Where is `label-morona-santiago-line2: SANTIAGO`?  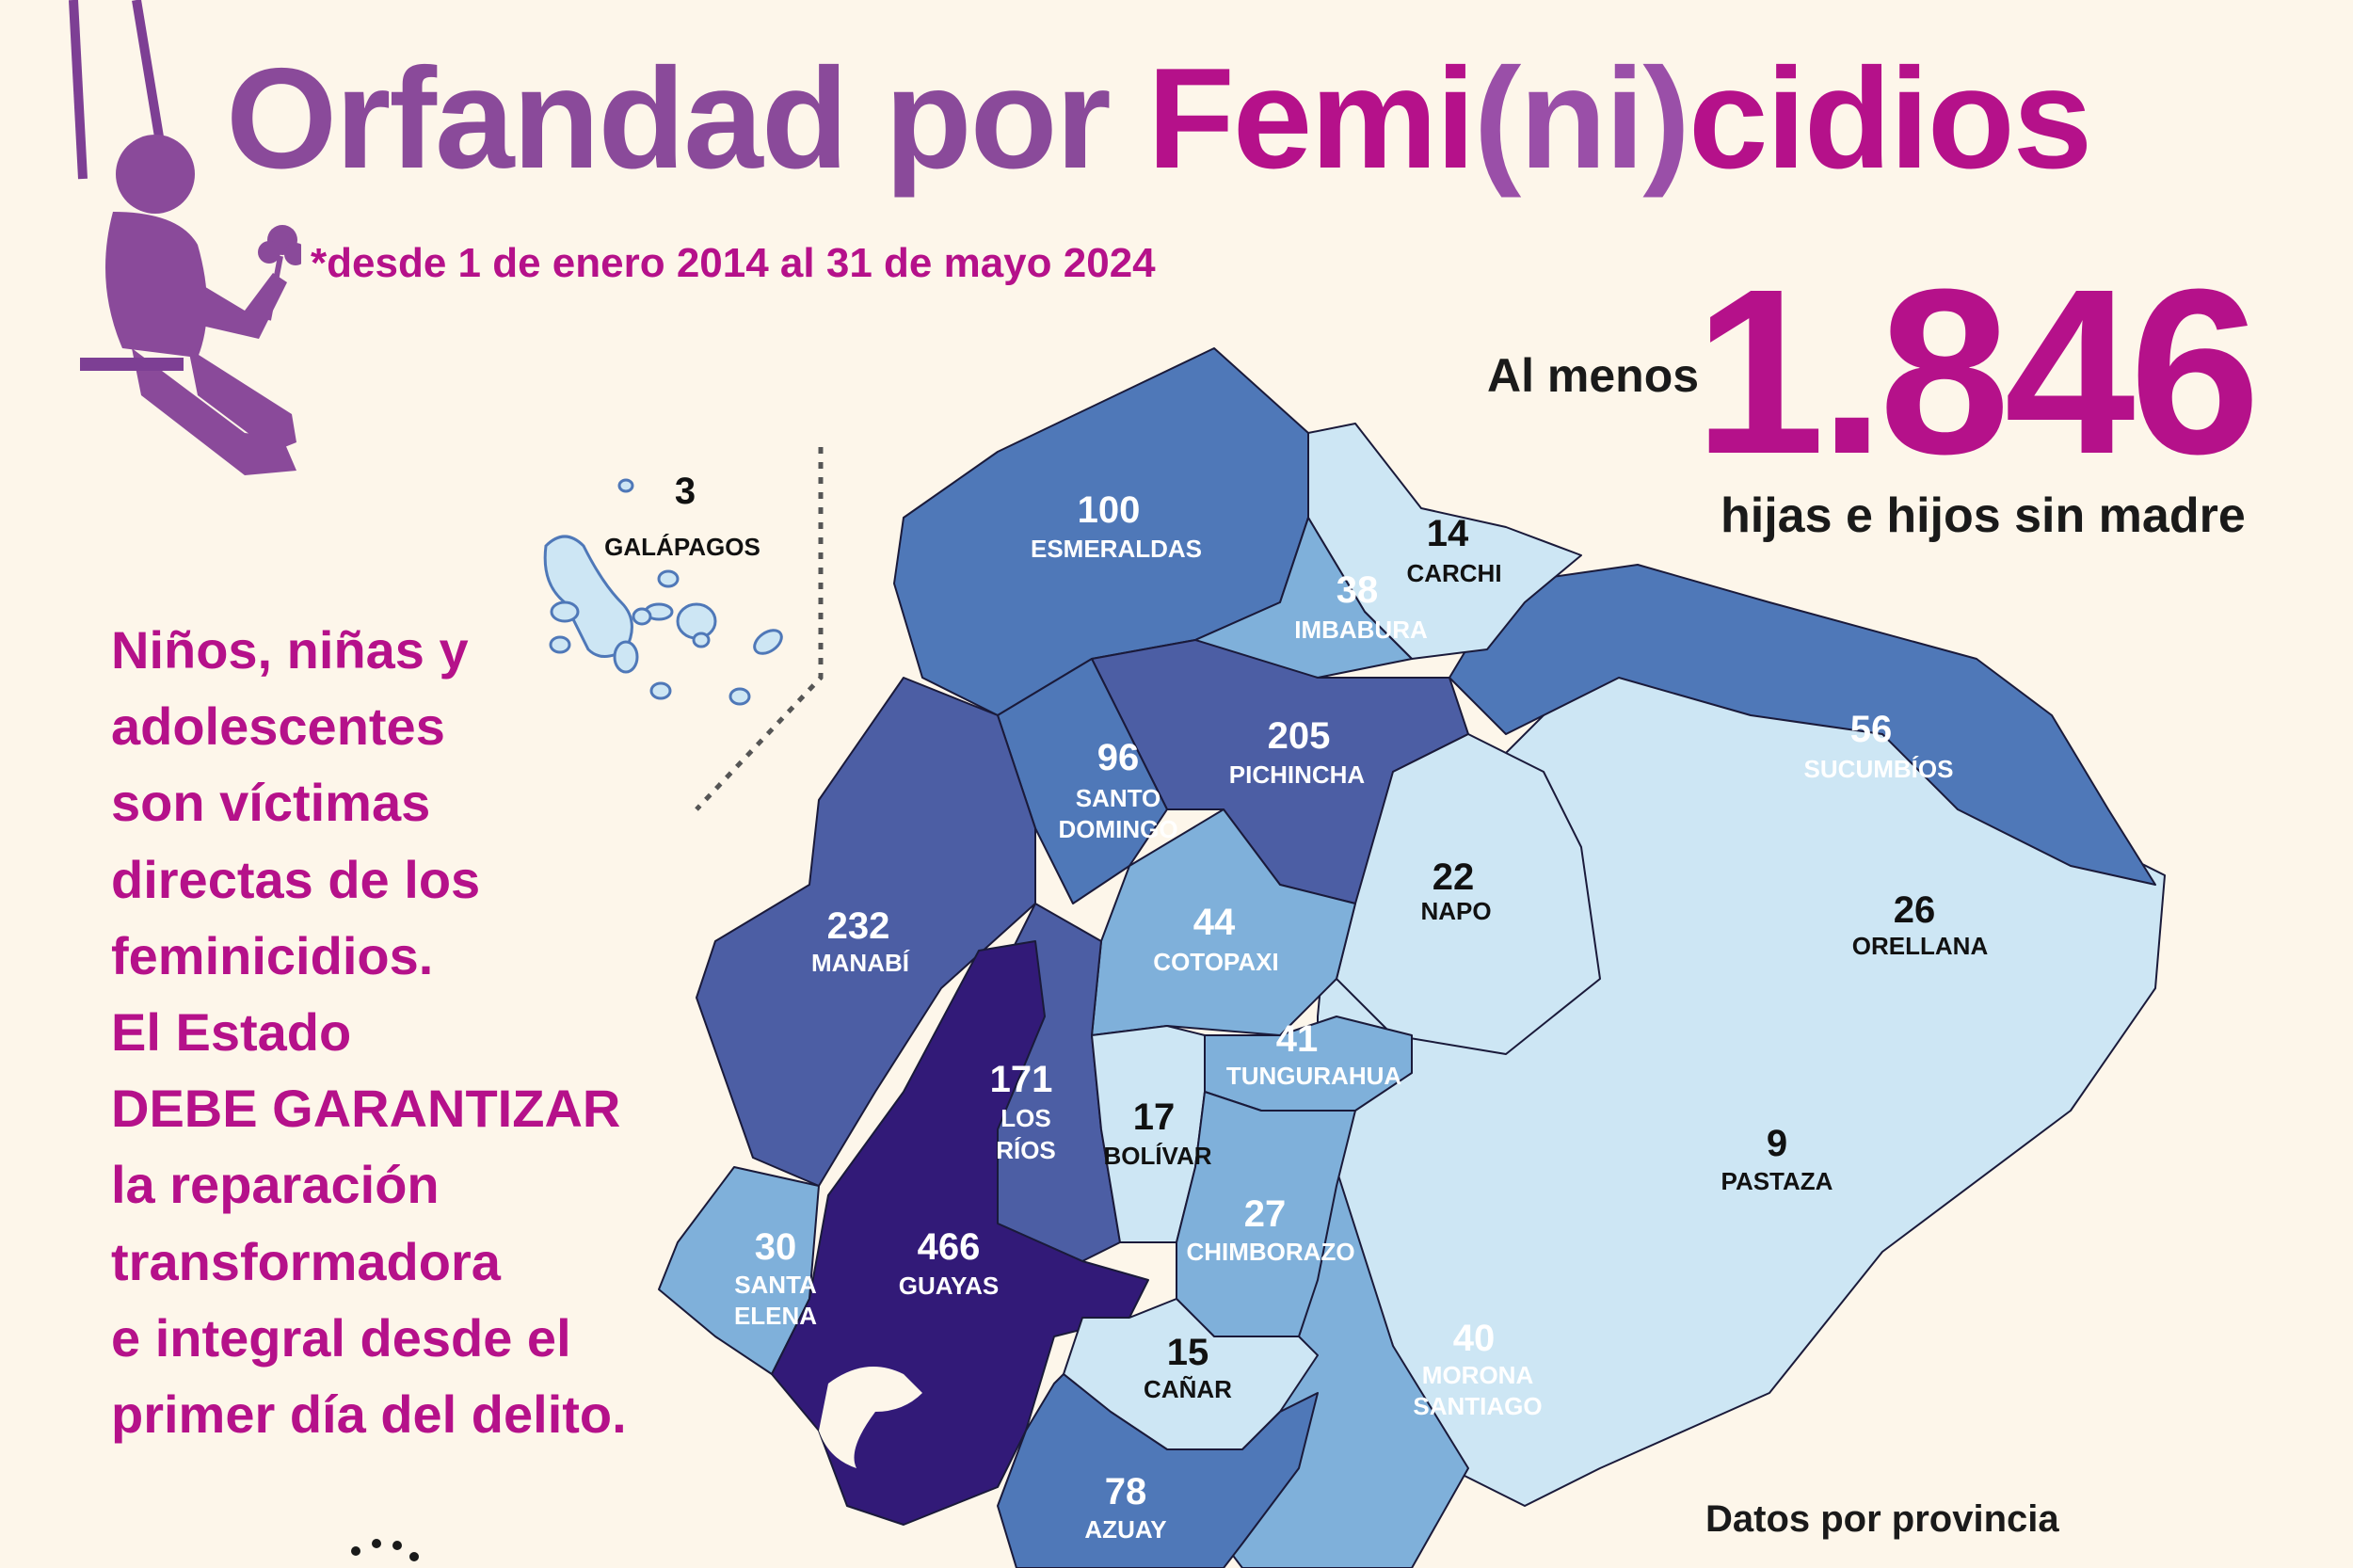 label-morona-santiago-line2: SANTIAGO is located at coordinates (1477, 1406).